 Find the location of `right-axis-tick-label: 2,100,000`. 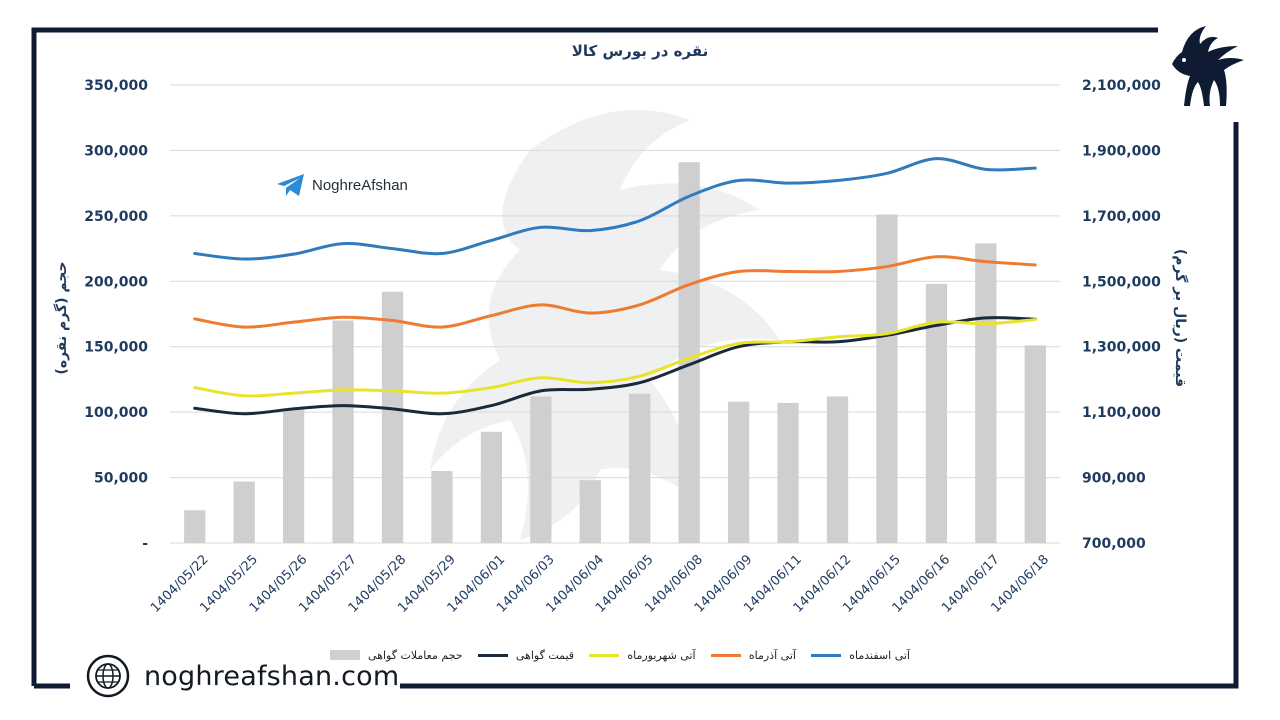

right-axis-tick-label: 2,100,000 is located at coordinates (1121, 86).